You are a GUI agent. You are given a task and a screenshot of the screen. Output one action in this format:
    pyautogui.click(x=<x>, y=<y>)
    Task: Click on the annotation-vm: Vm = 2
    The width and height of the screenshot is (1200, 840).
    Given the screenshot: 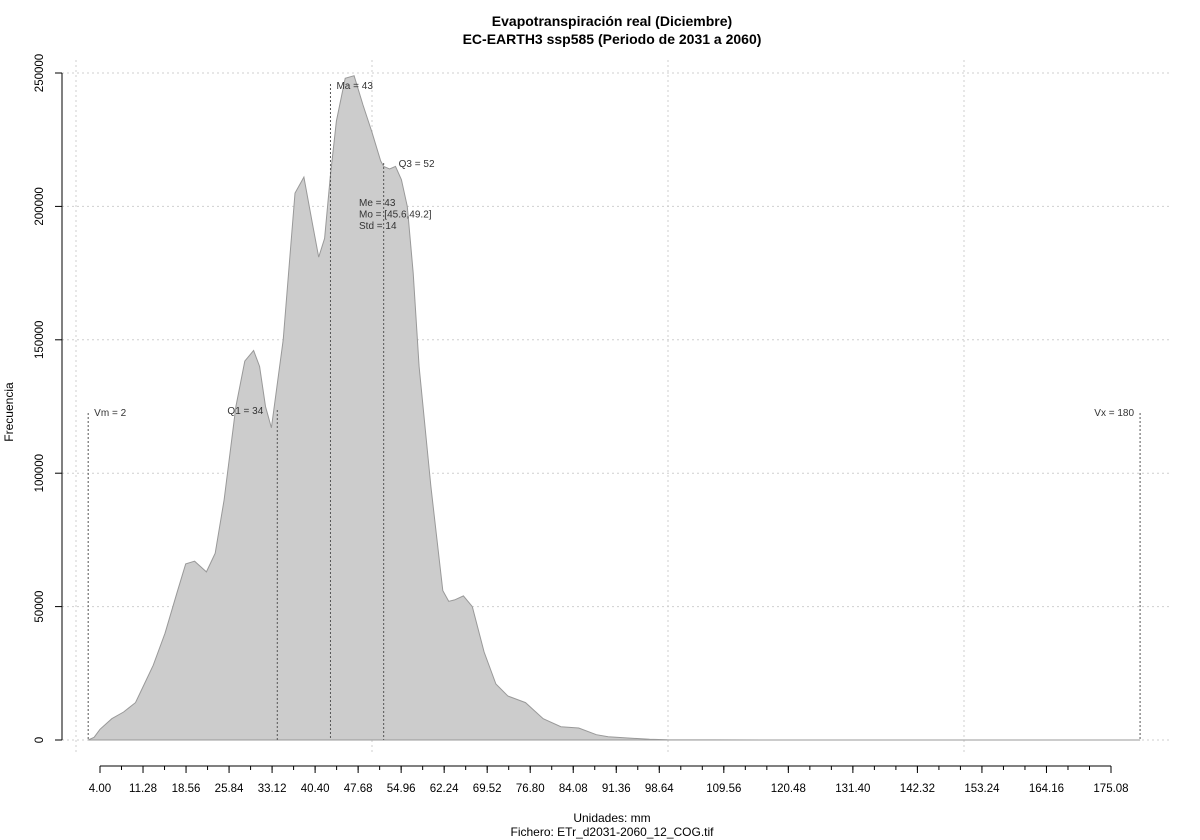 What is the action you would take?
    pyautogui.click(x=110, y=413)
    